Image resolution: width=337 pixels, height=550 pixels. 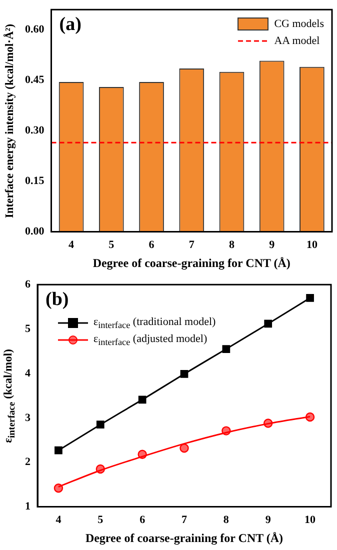 I want to click on y-tick-label: 6, so click(x=28, y=284).